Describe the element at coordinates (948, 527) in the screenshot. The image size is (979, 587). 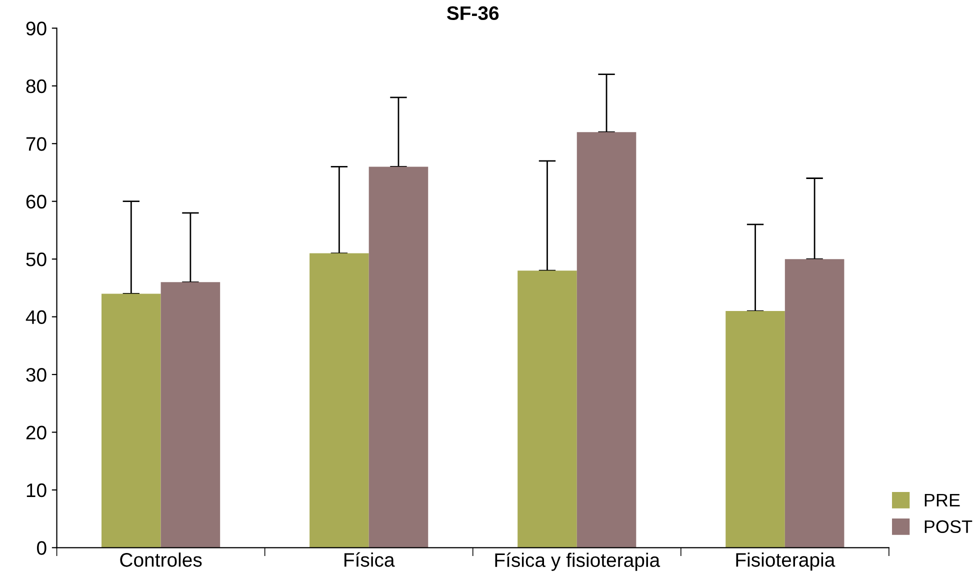
I see `legend-label: POST` at that location.